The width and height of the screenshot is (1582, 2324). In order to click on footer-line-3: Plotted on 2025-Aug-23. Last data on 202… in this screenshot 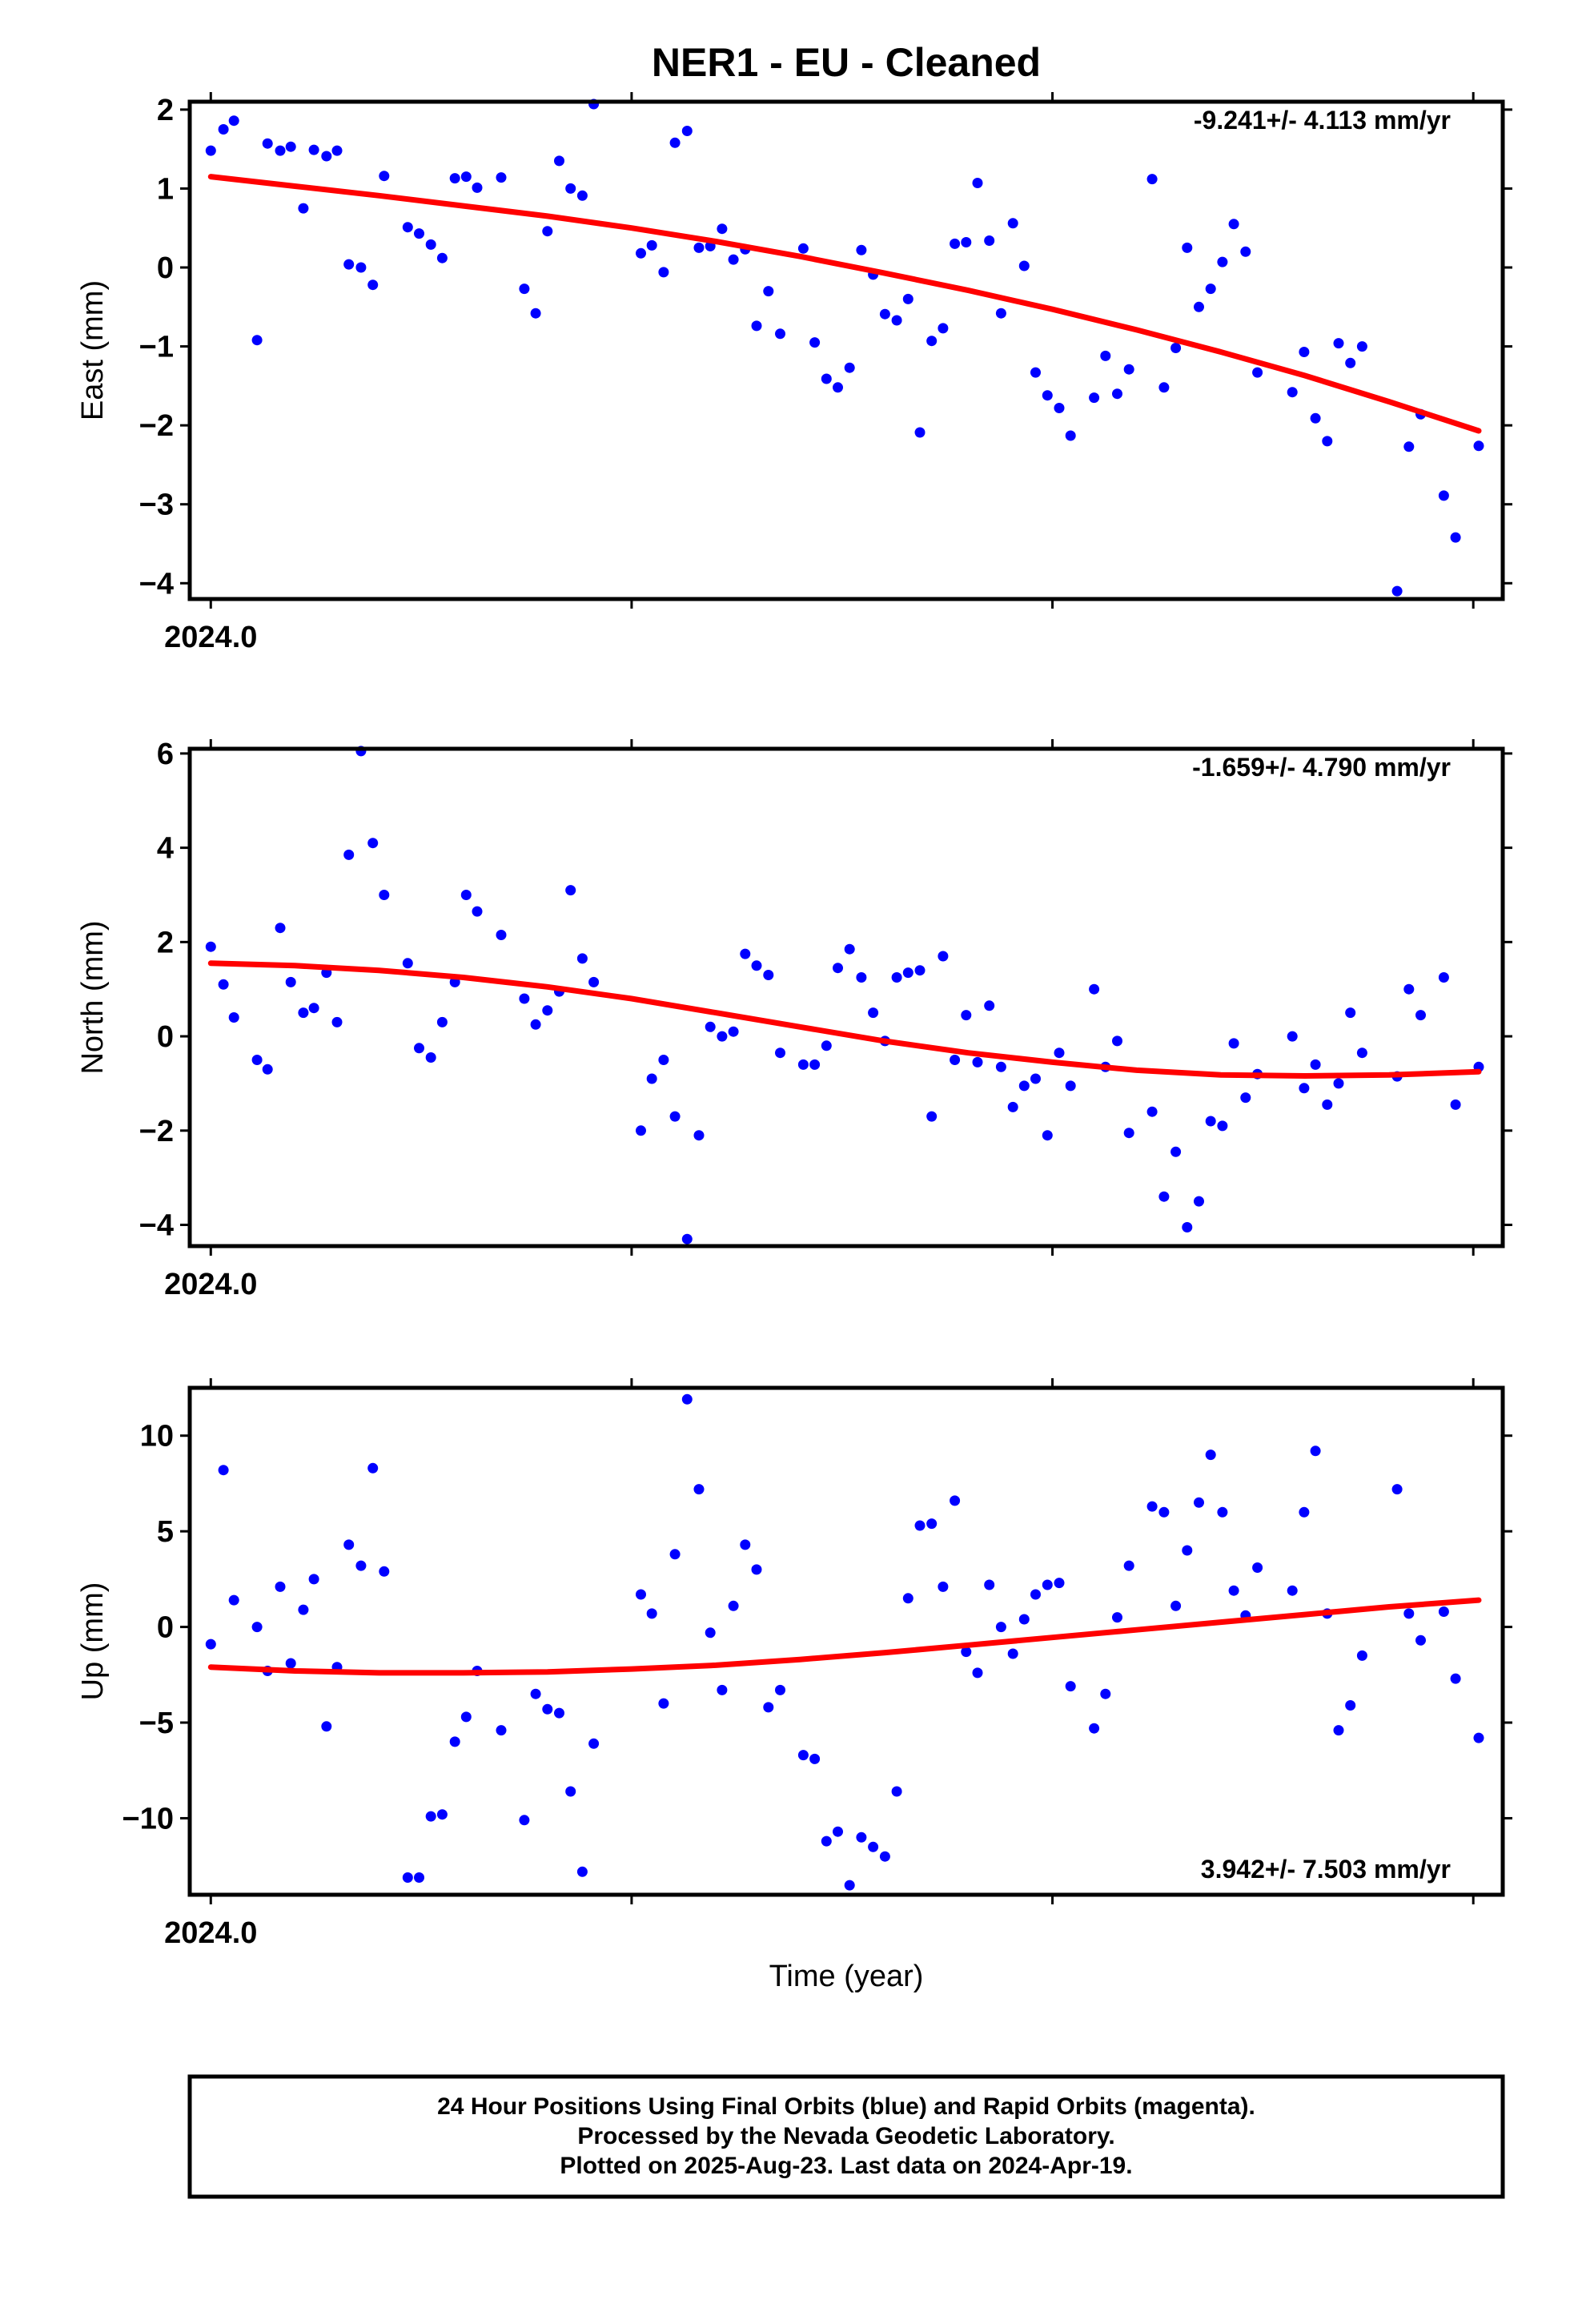, I will do `click(846, 2166)`.